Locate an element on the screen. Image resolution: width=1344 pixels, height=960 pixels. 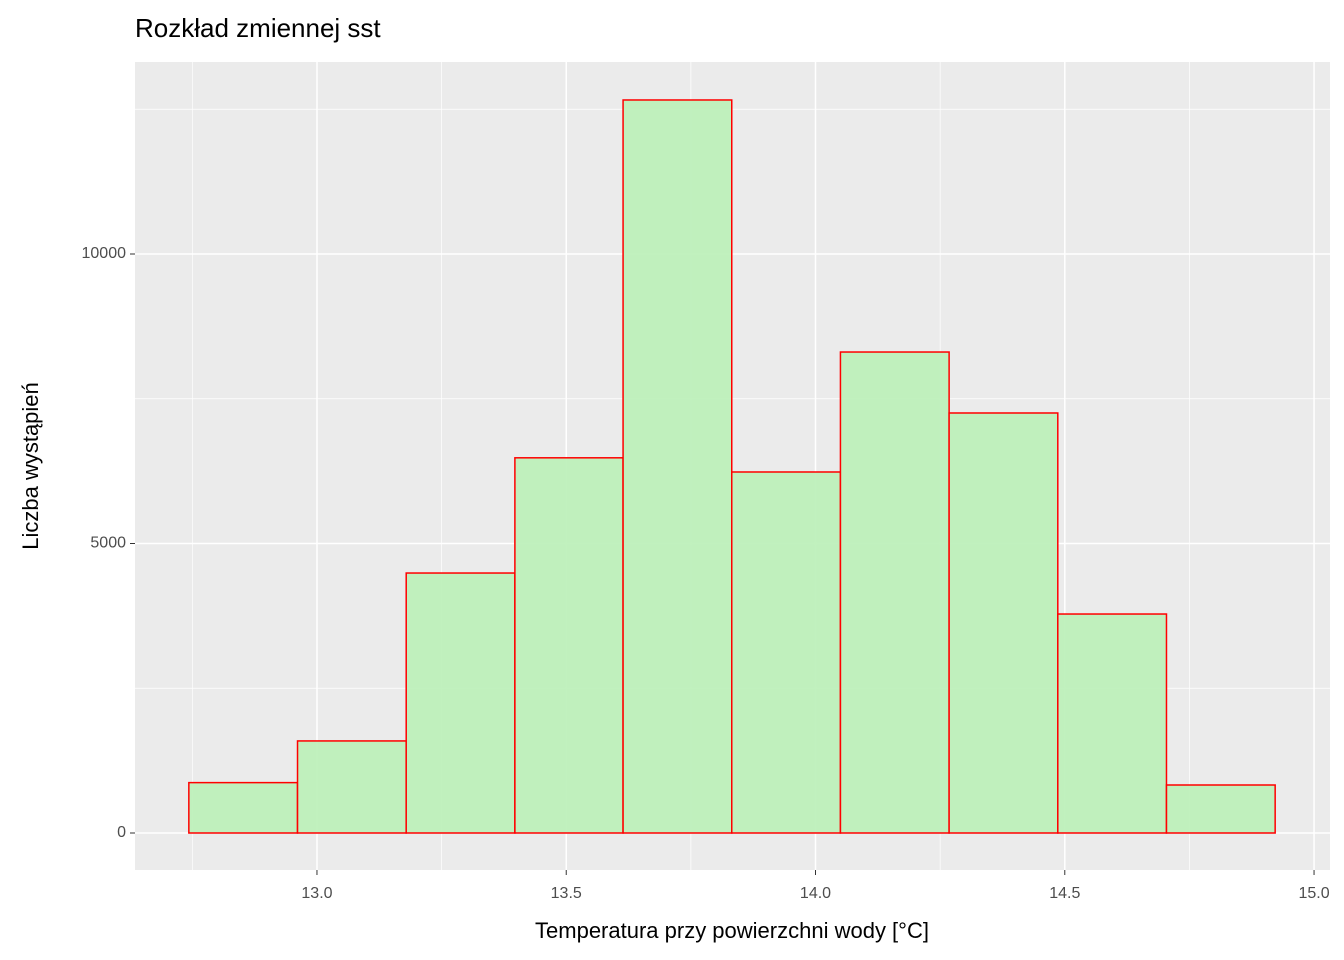
x-tick-label: 13.5 is located at coordinates (566, 893).